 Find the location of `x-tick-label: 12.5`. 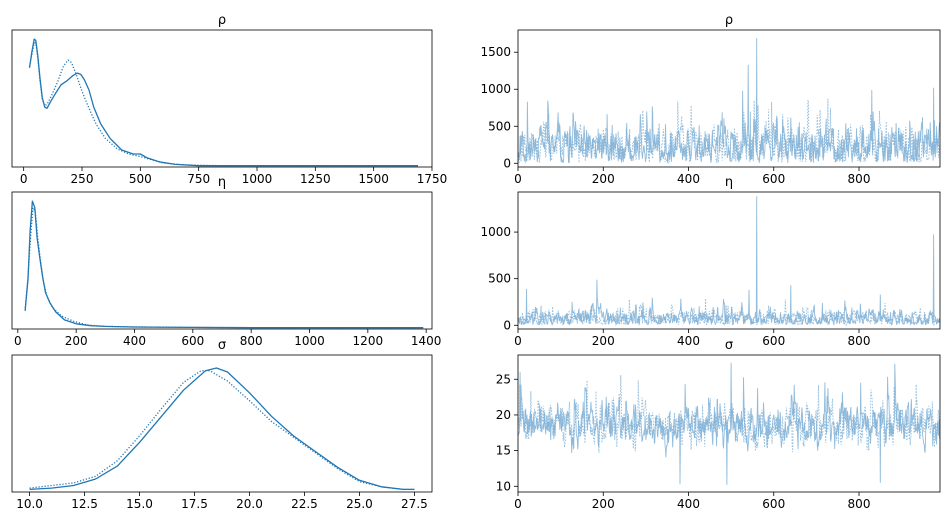

x-tick-label: 12.5 is located at coordinates (84, 504).